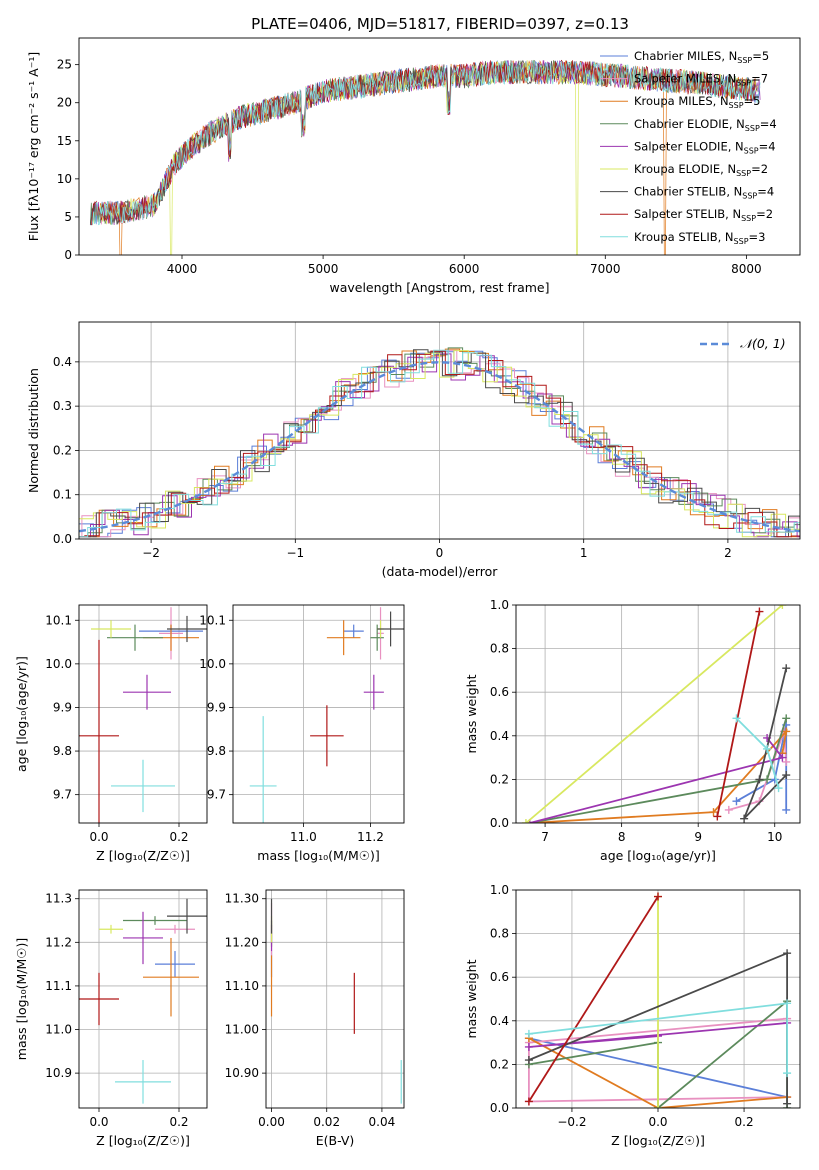  What do you see at coordinates (323, 269) in the screenshot?
I see `tick-label-x: 5000` at bounding box center [323, 269].